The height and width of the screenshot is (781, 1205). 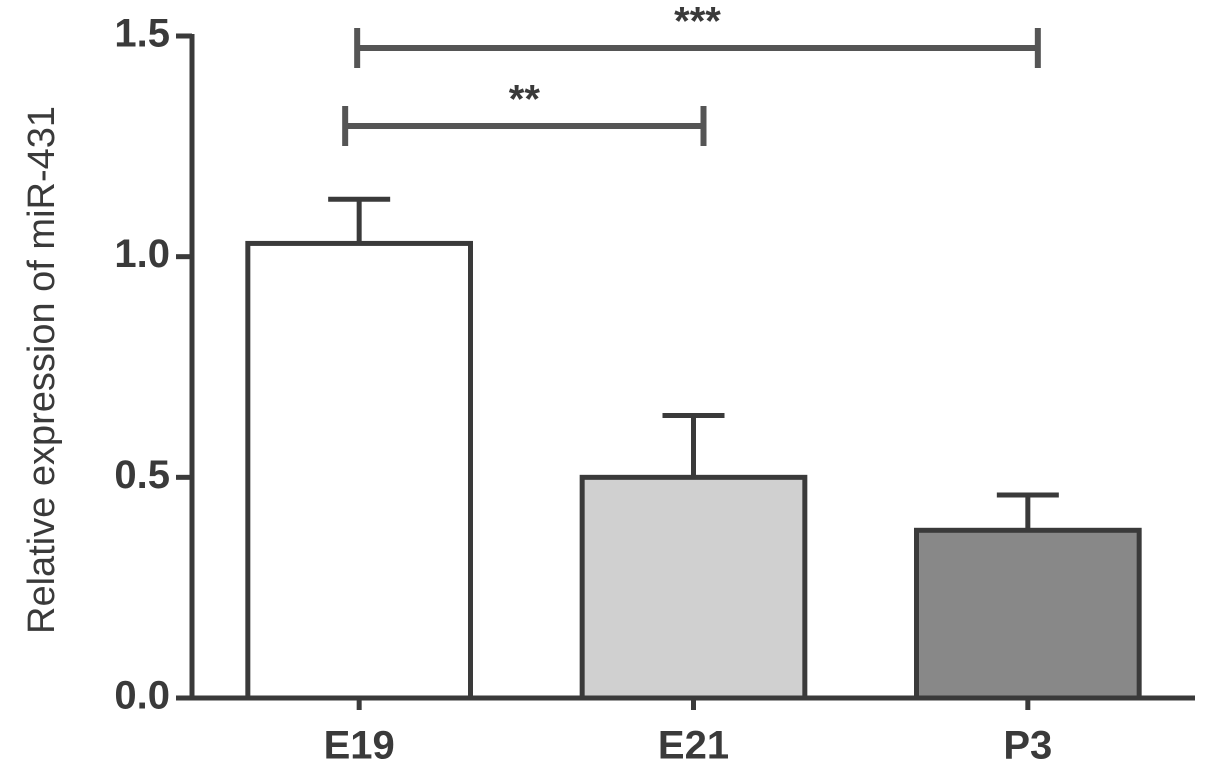 What do you see at coordinates (142, 254) in the screenshot?
I see `y-tick-label: 1.0` at bounding box center [142, 254].